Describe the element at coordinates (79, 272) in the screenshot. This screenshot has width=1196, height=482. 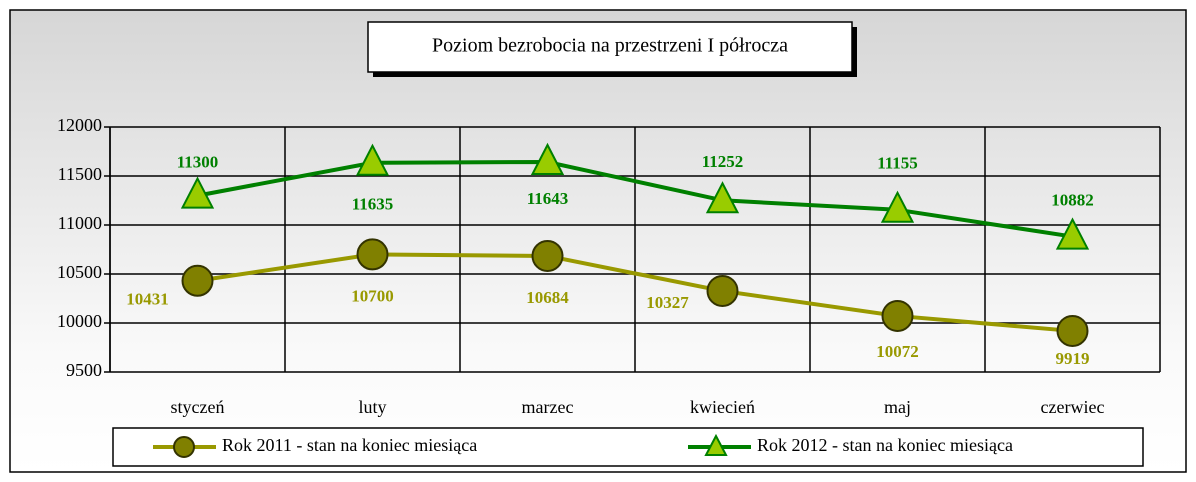
I see `y-tick-label: 10500` at that location.